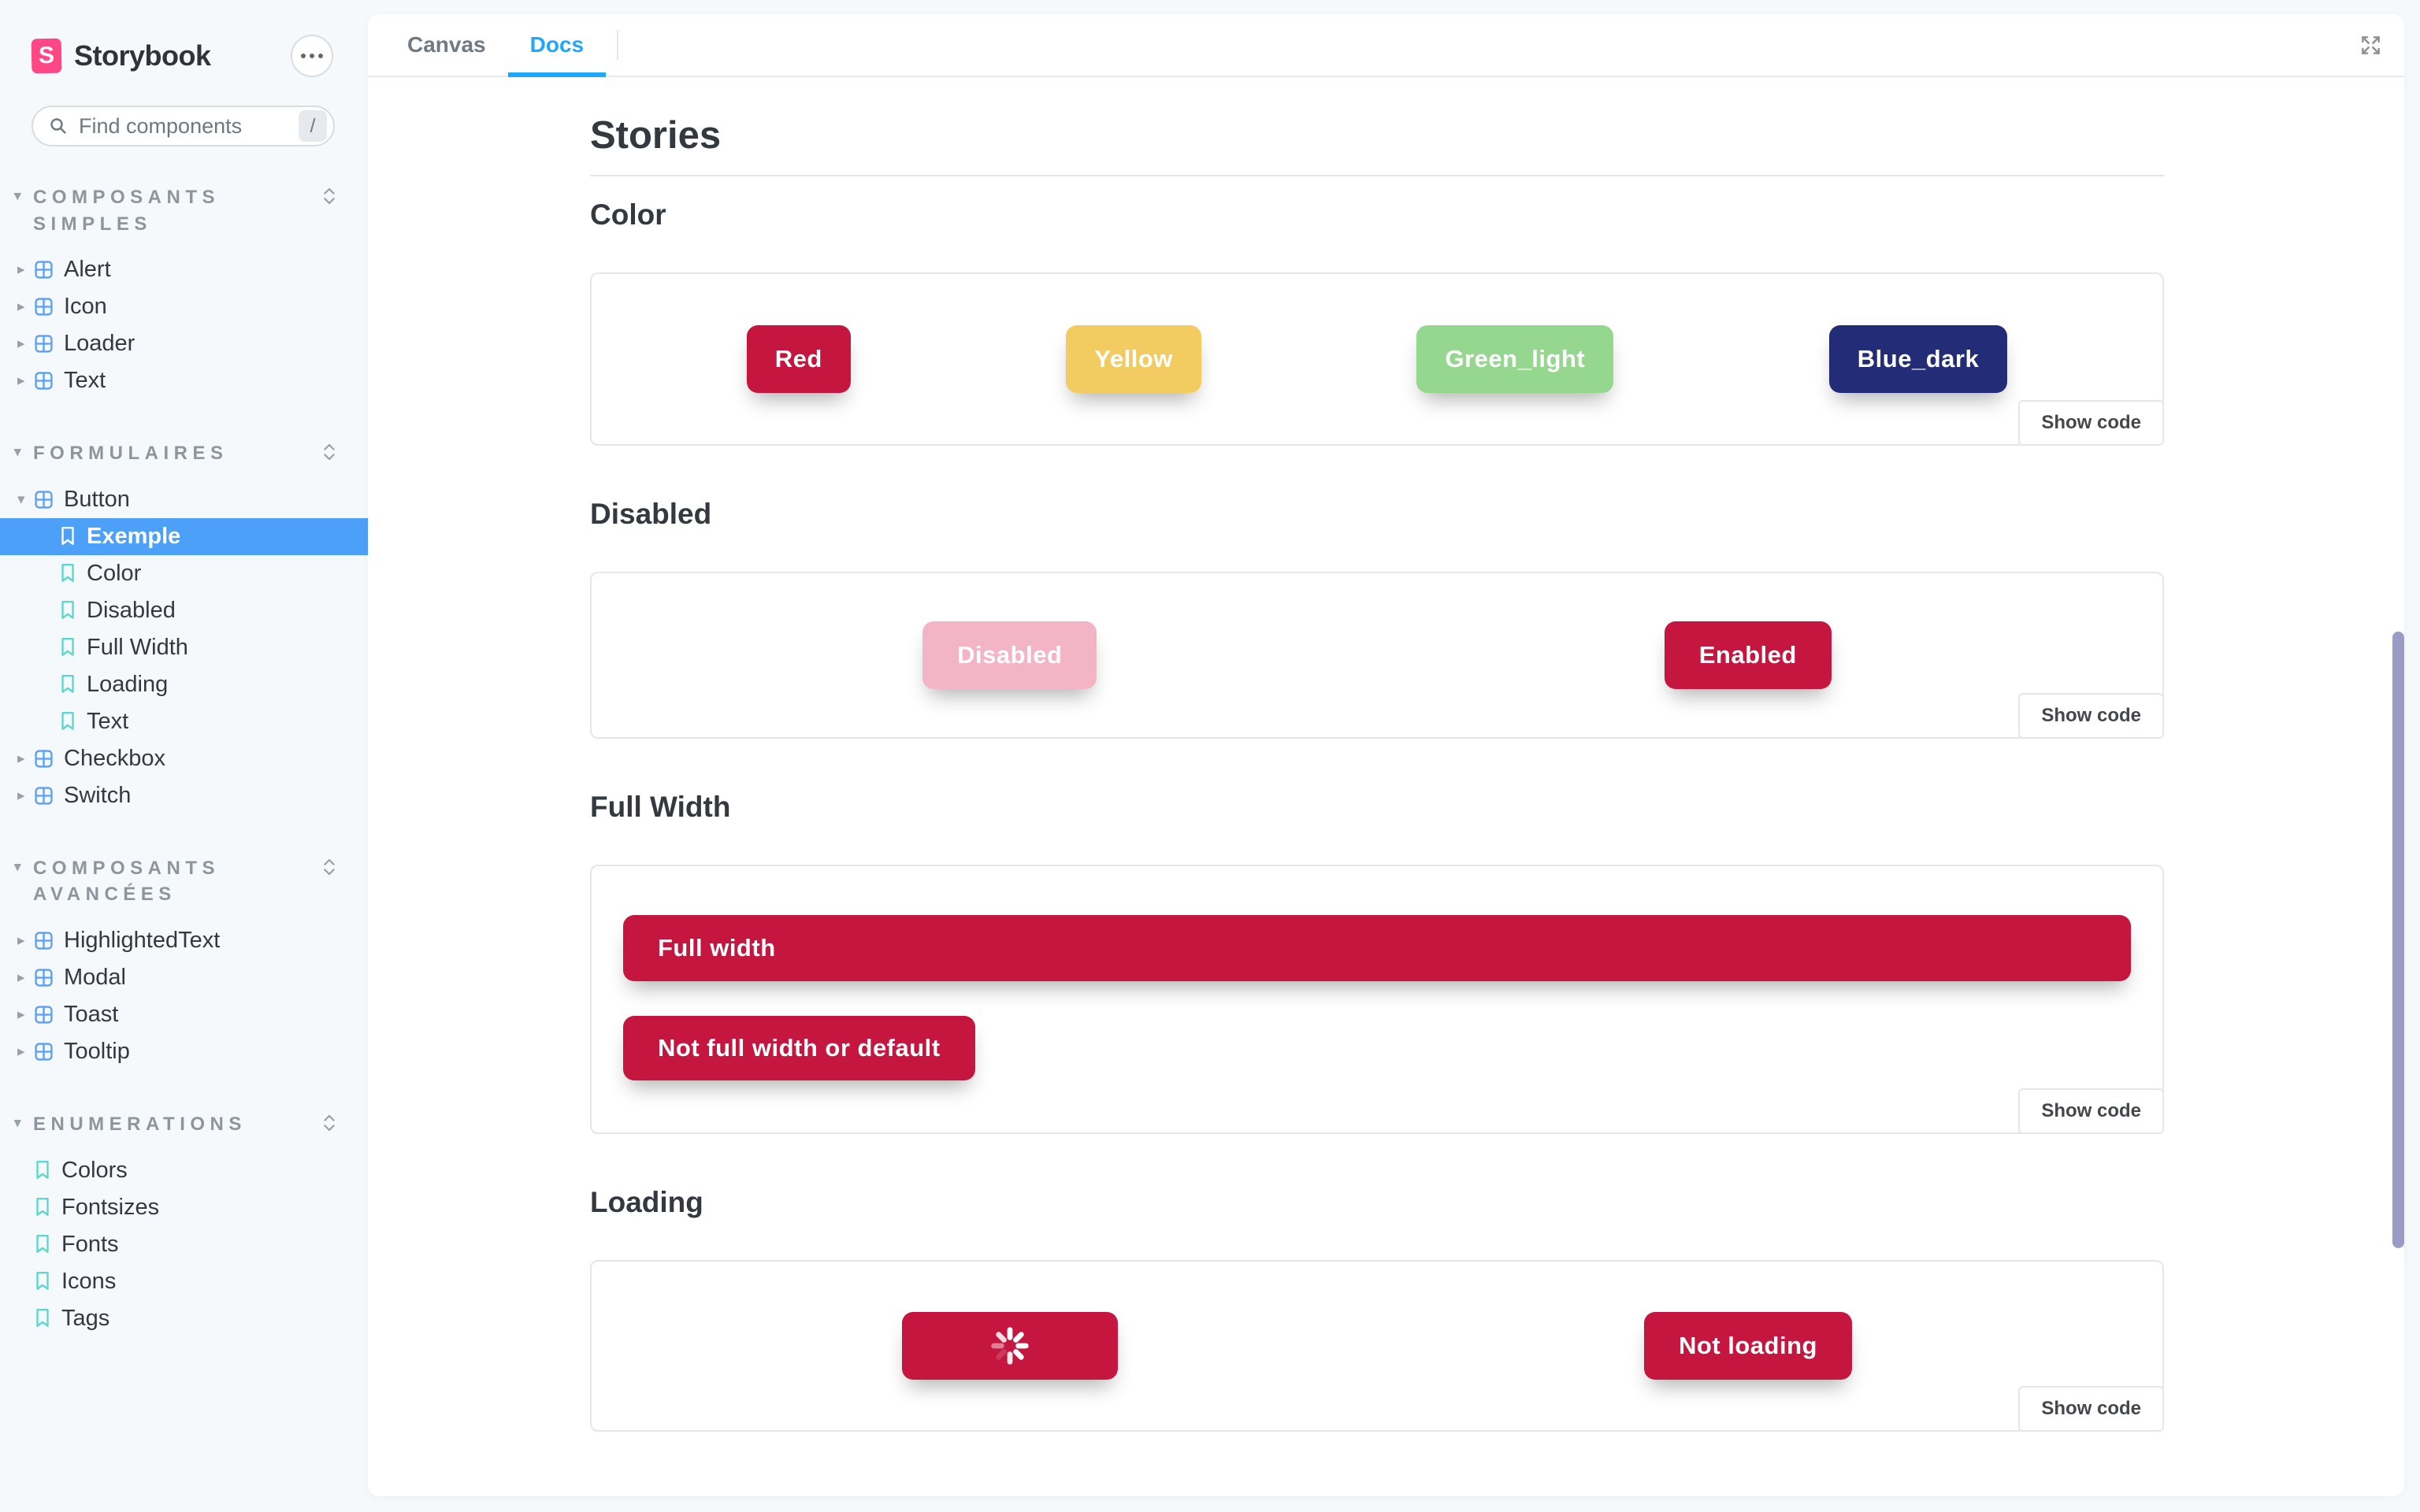 The width and height of the screenshot is (2420, 1512). I want to click on tab-divider, so click(618, 45).